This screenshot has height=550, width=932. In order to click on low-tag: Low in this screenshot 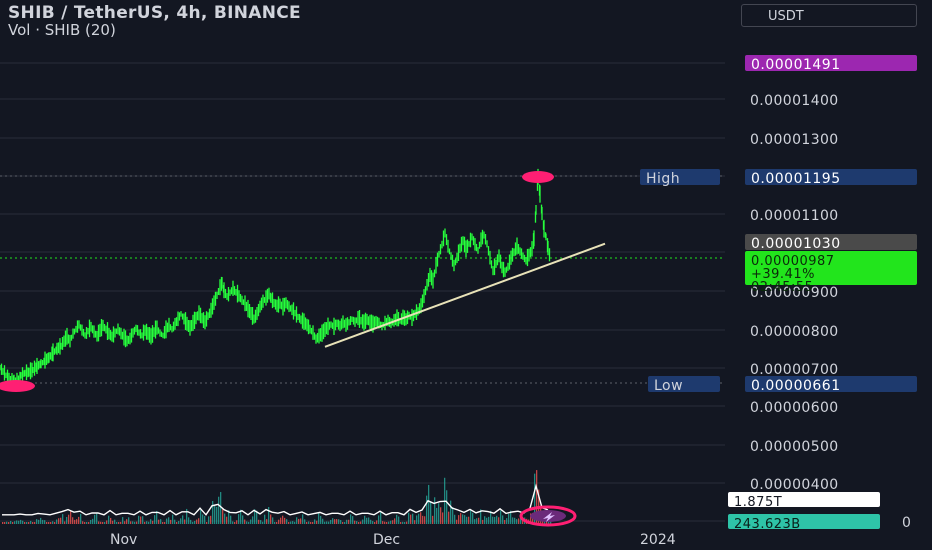, I will do `click(684, 385)`.